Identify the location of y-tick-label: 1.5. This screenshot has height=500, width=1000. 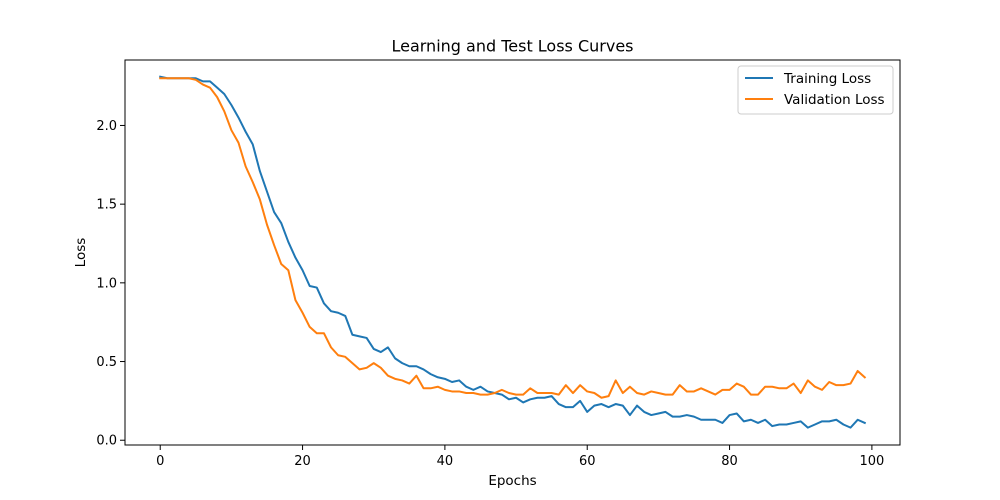
(106, 205).